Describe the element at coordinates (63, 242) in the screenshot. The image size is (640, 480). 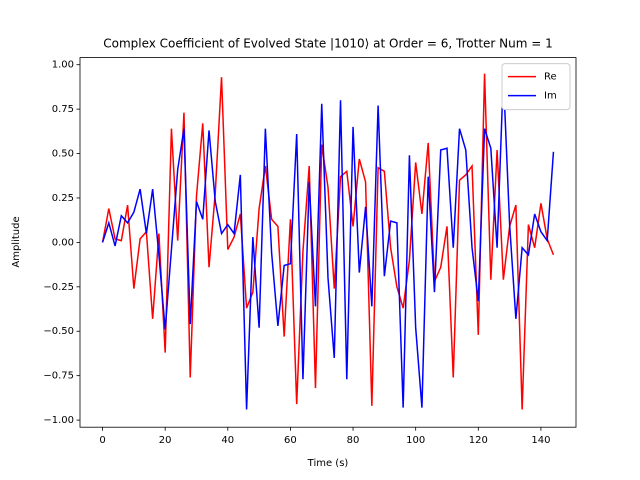
I see `y-tick-label: 0.00` at that location.